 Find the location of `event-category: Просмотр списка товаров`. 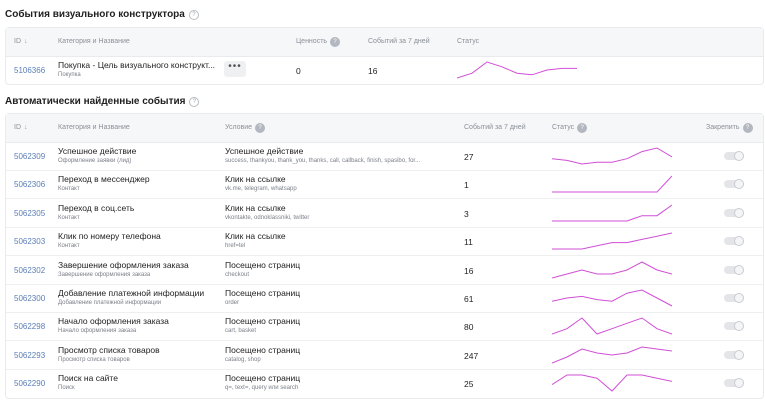

event-category: Просмотр списка товаров is located at coordinates (94, 359).